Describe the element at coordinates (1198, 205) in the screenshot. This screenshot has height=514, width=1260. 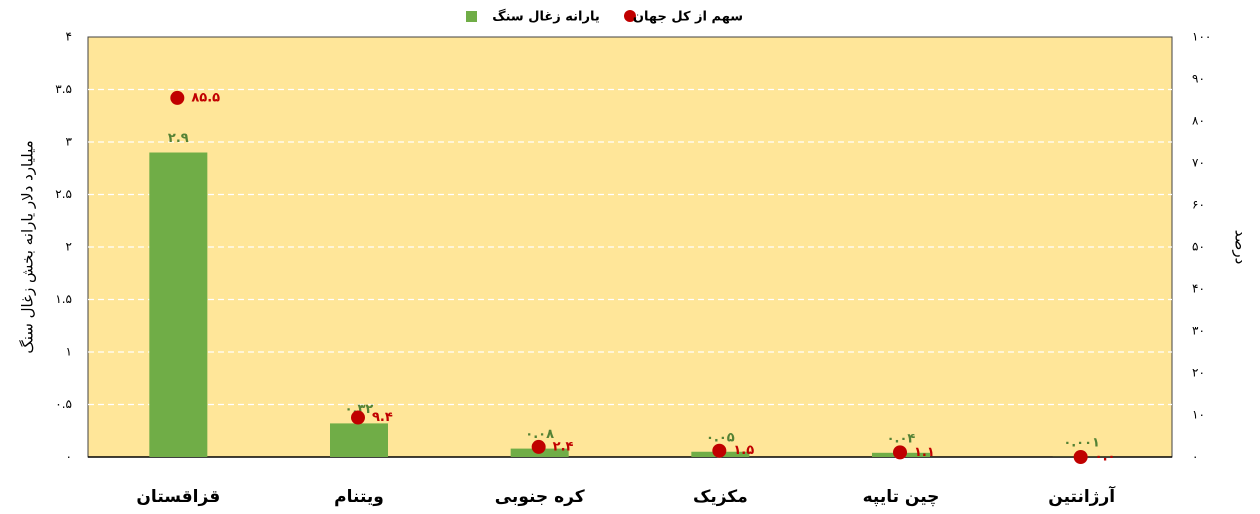
I see `y2-tick-label: ۶۰` at that location.